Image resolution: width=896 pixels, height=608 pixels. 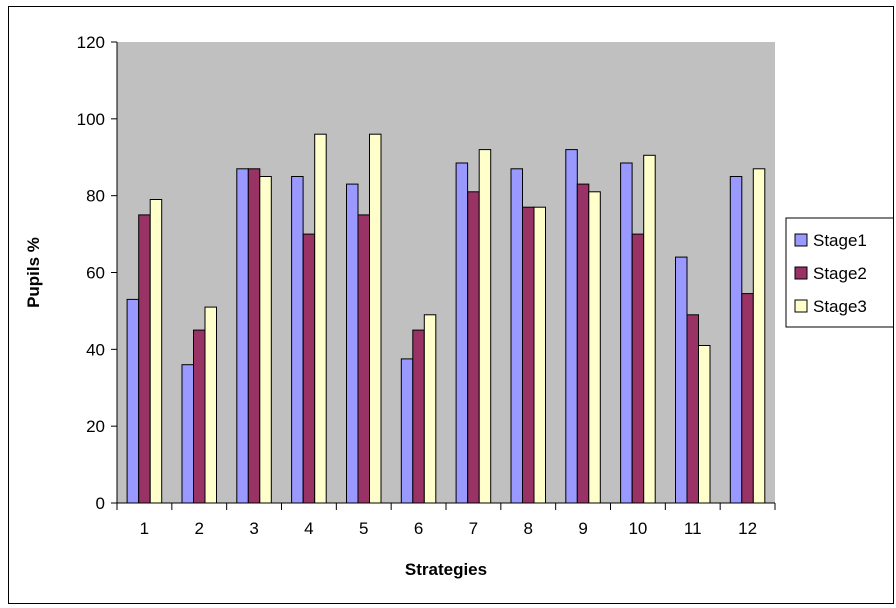 I want to click on x-tick-label: 3, so click(x=253, y=528).